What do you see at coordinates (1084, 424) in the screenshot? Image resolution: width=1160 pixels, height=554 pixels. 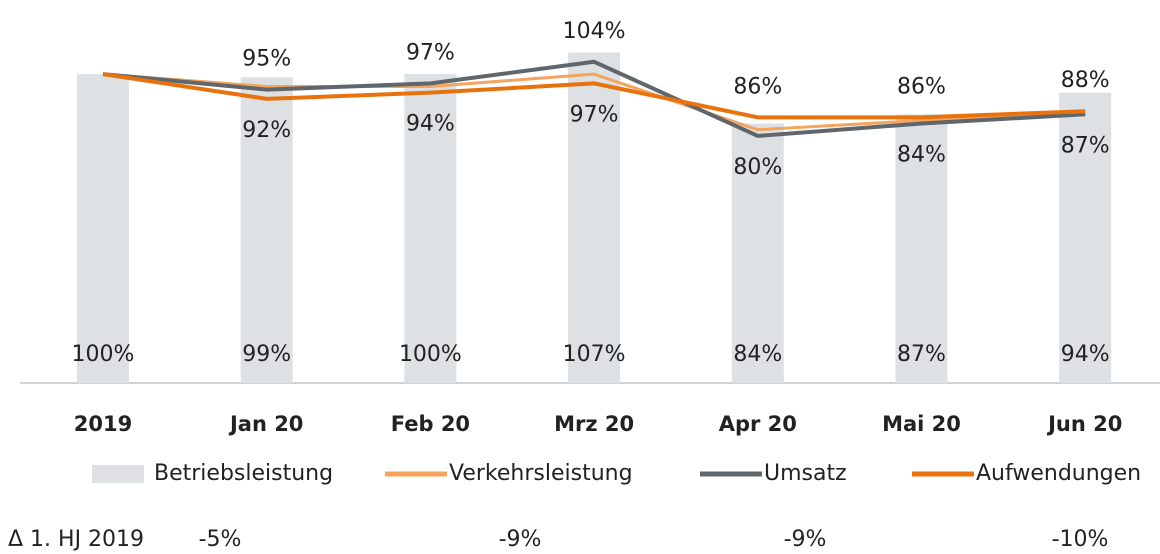 I see `x-tick-label: Jun 20` at bounding box center [1084, 424].